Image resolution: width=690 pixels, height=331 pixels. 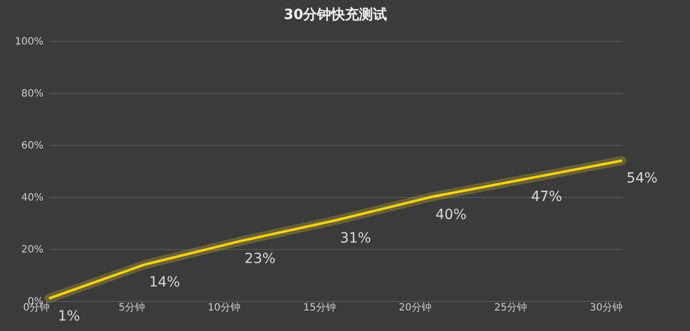 I want to click on x-tick-label: 10分钟, so click(x=224, y=308).